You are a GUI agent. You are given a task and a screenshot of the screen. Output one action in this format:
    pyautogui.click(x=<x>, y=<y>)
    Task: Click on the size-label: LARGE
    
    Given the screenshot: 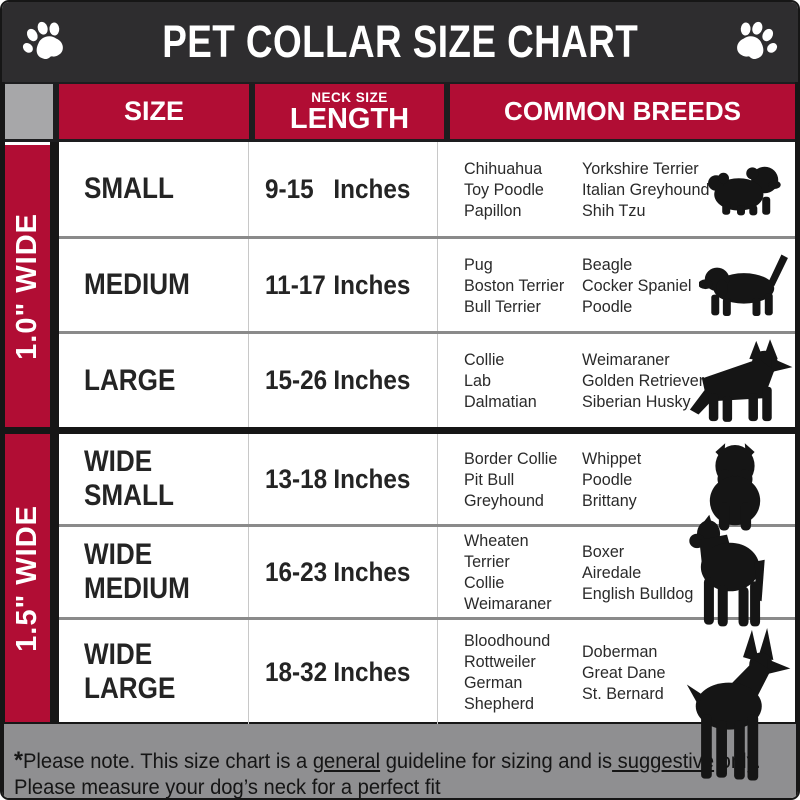 What is the action you would take?
    pyautogui.click(x=130, y=380)
    